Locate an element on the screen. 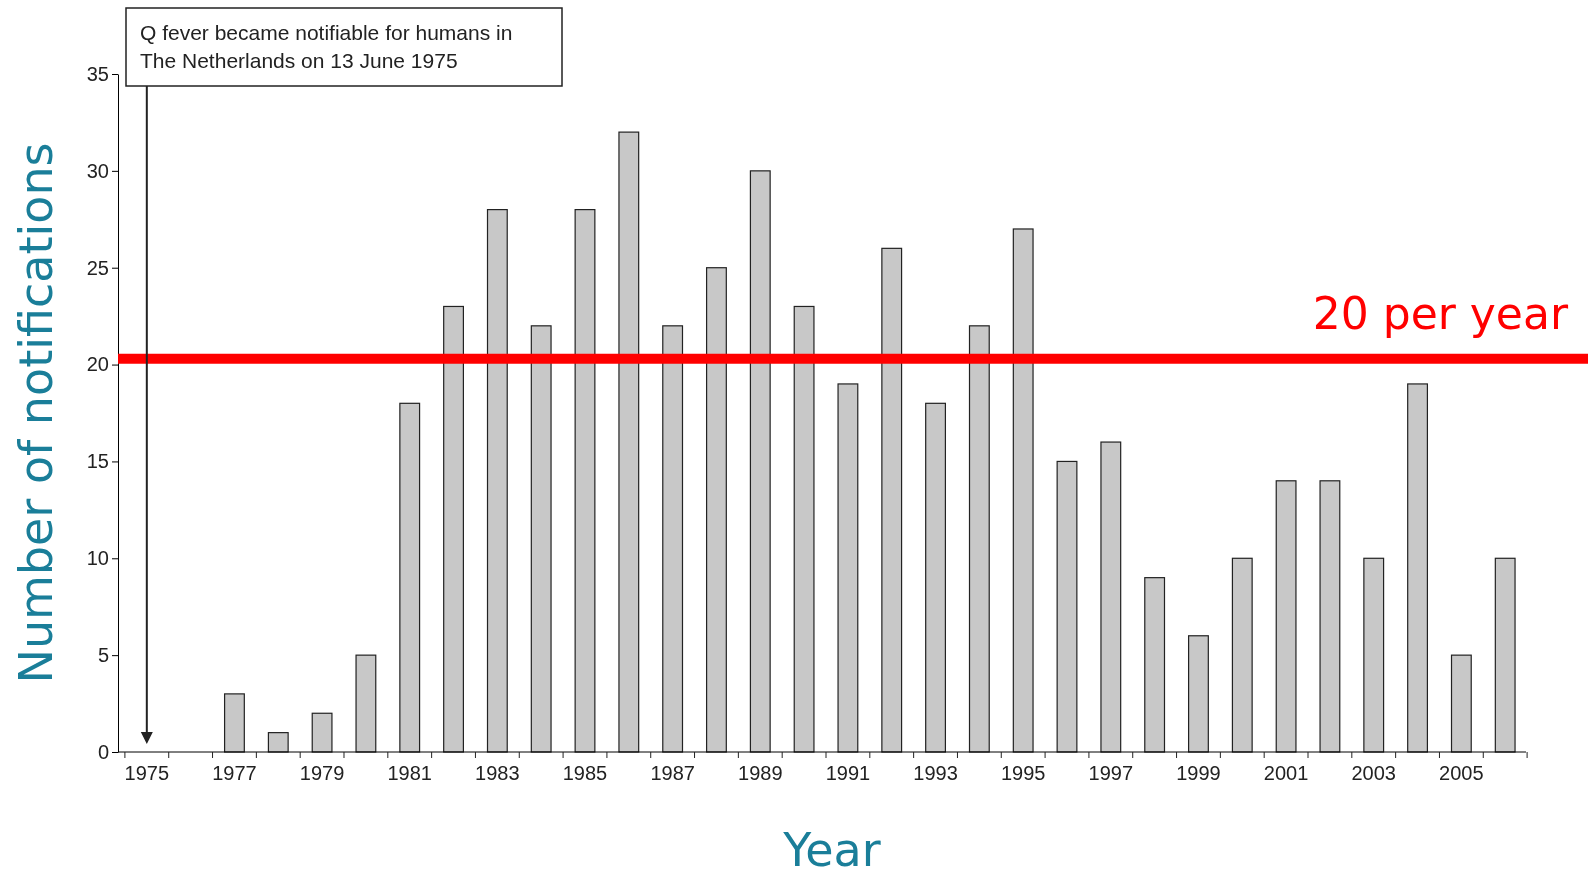 This screenshot has height=879, width=1588. x-tick-label: 1991 is located at coordinates (848, 773).